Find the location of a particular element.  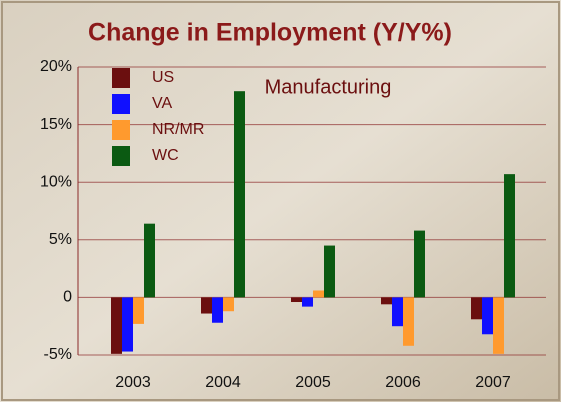

x-tick-label: 2003 is located at coordinates (133, 382).